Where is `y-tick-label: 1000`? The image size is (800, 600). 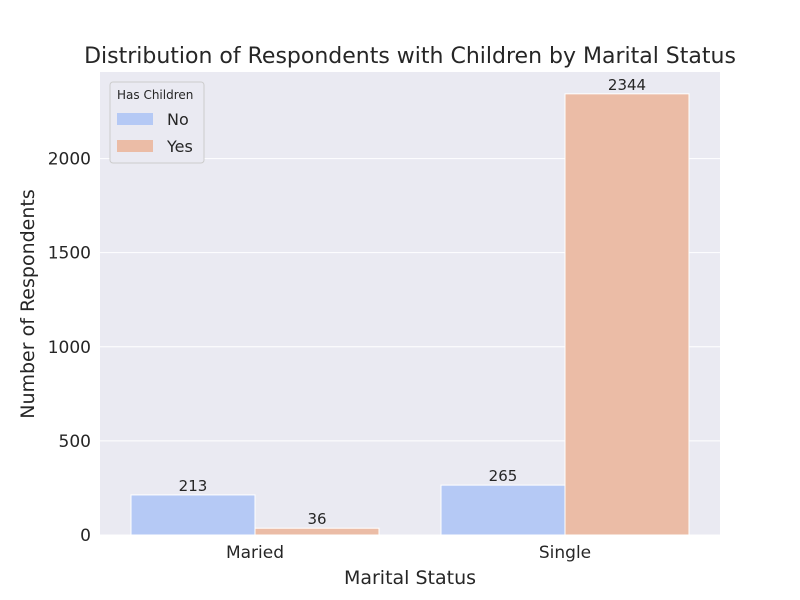
y-tick-label: 1000 is located at coordinates (69, 348).